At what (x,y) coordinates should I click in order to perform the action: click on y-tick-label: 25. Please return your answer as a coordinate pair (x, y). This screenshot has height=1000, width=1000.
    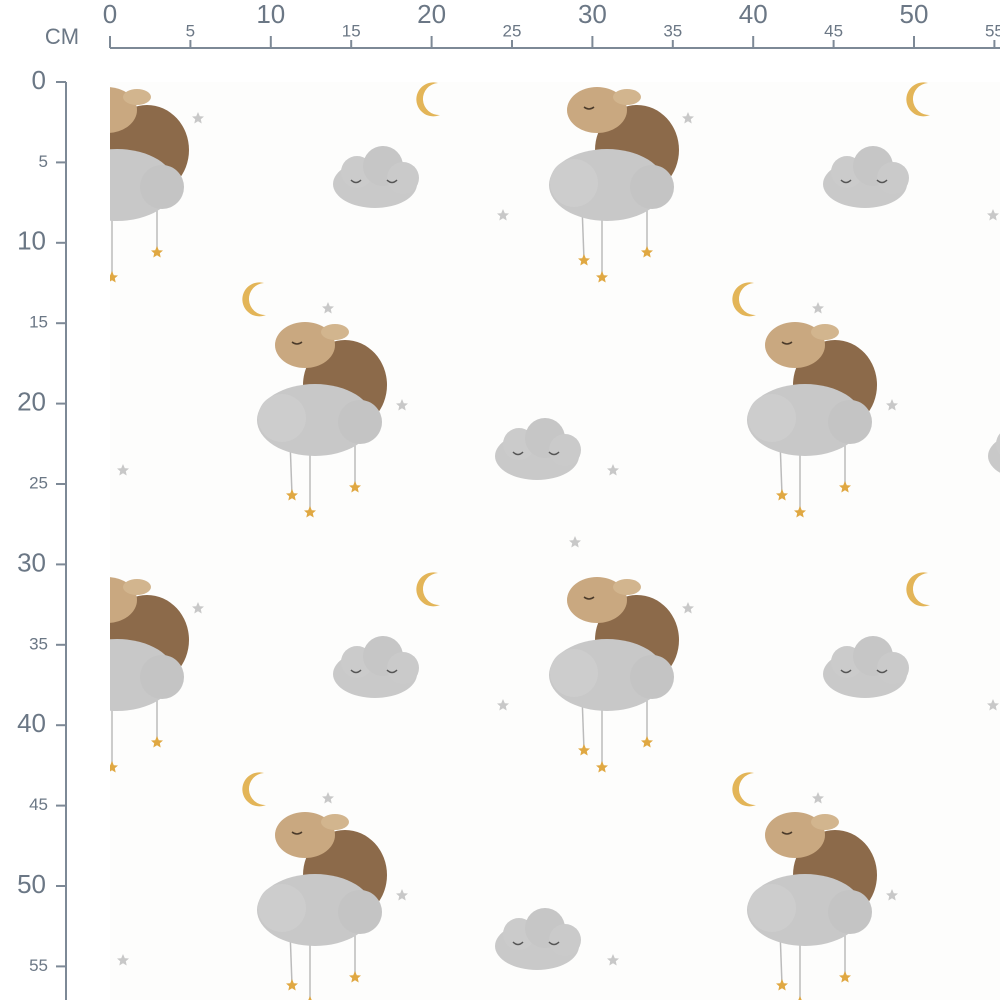
    Looking at the image, I should click on (38, 482).